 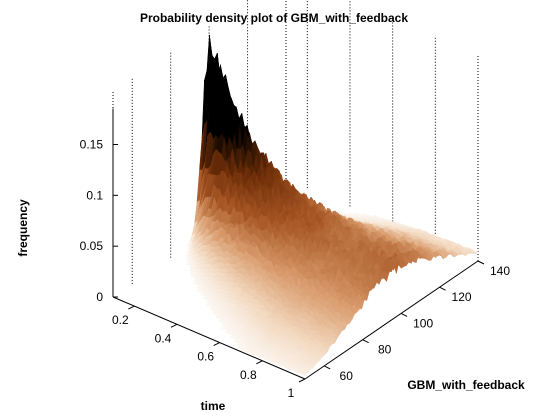 What do you see at coordinates (92, 246) in the screenshot?
I see `z-tick-label-1: 0.05` at bounding box center [92, 246].